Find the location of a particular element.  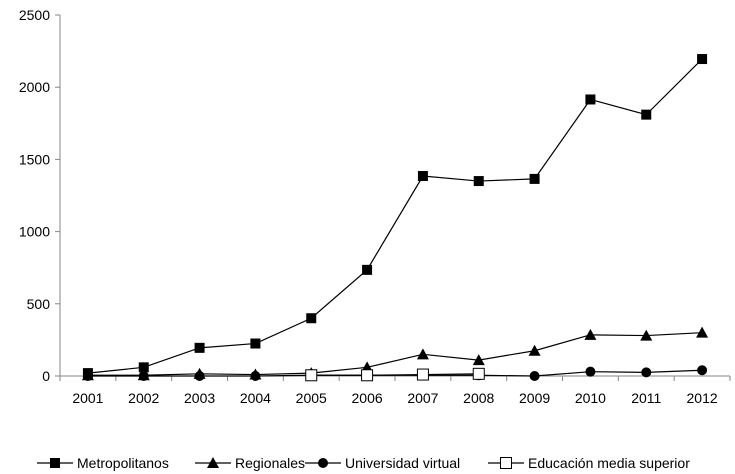

series-educaci-n-media-superior is located at coordinates (395, 374).